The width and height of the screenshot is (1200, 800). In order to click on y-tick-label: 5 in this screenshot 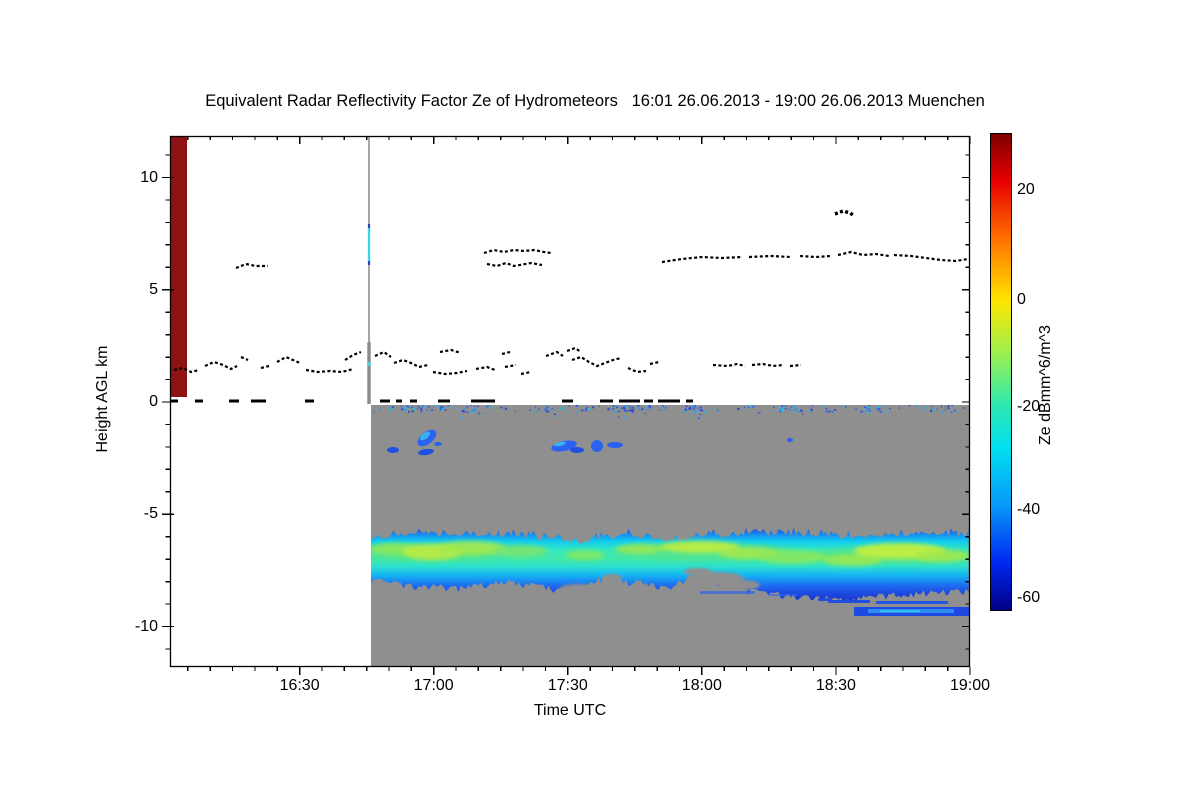, I will do `click(153, 289)`.